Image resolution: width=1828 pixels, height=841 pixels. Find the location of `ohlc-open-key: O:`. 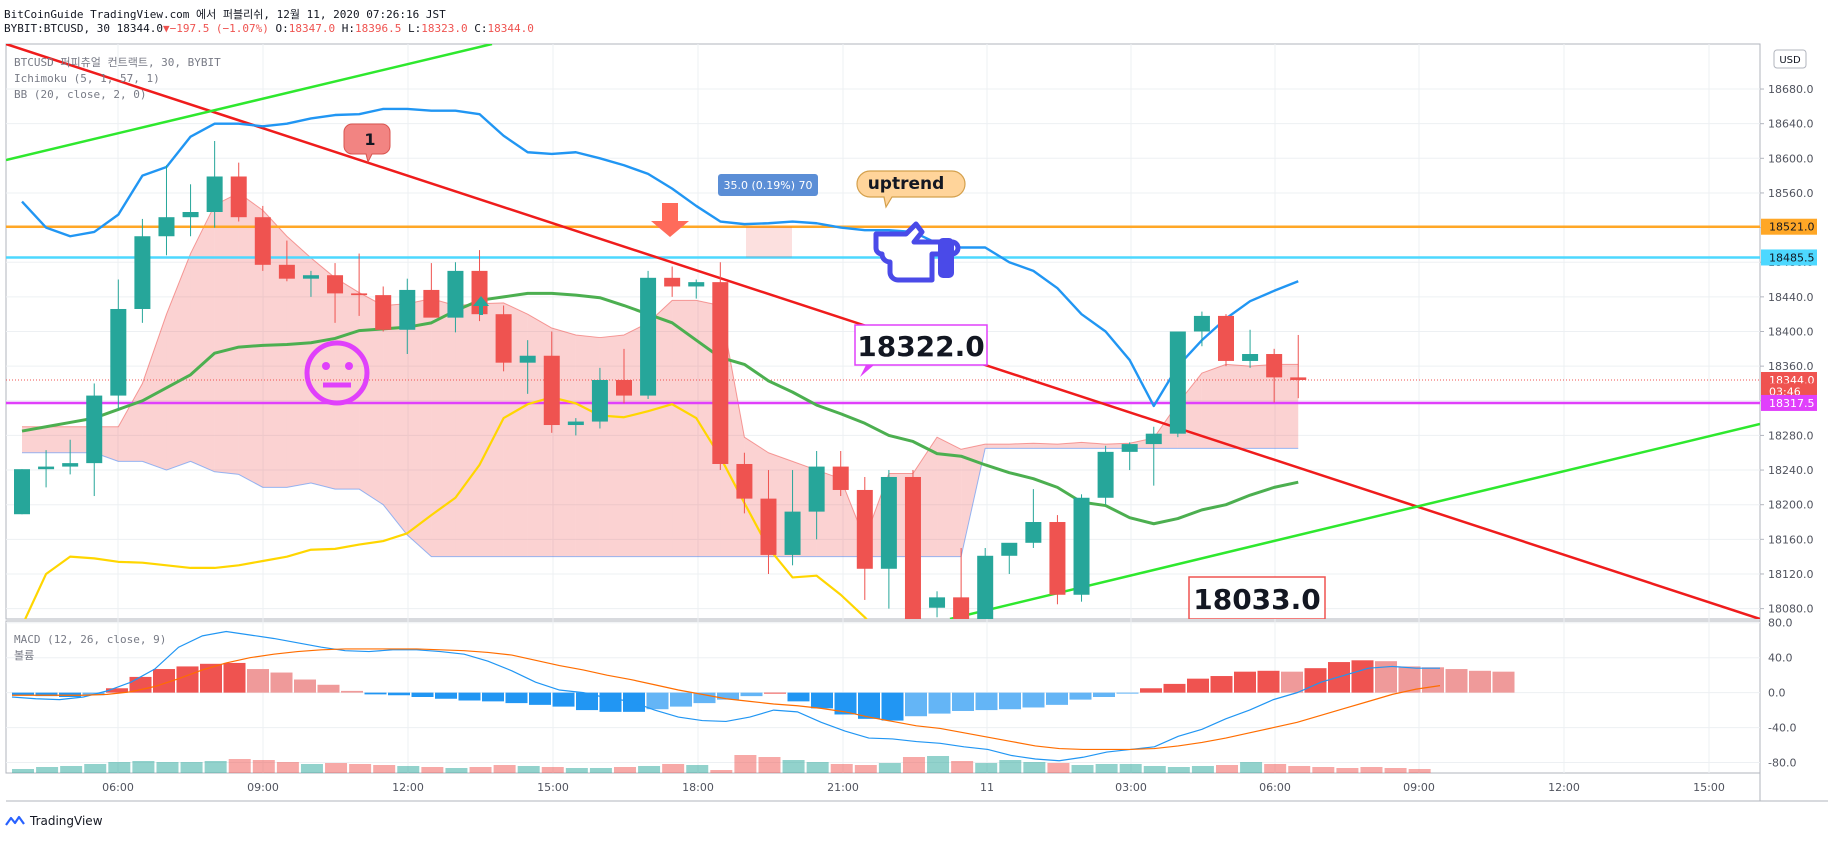

ohlc-open-key: O: is located at coordinates (282, 28).